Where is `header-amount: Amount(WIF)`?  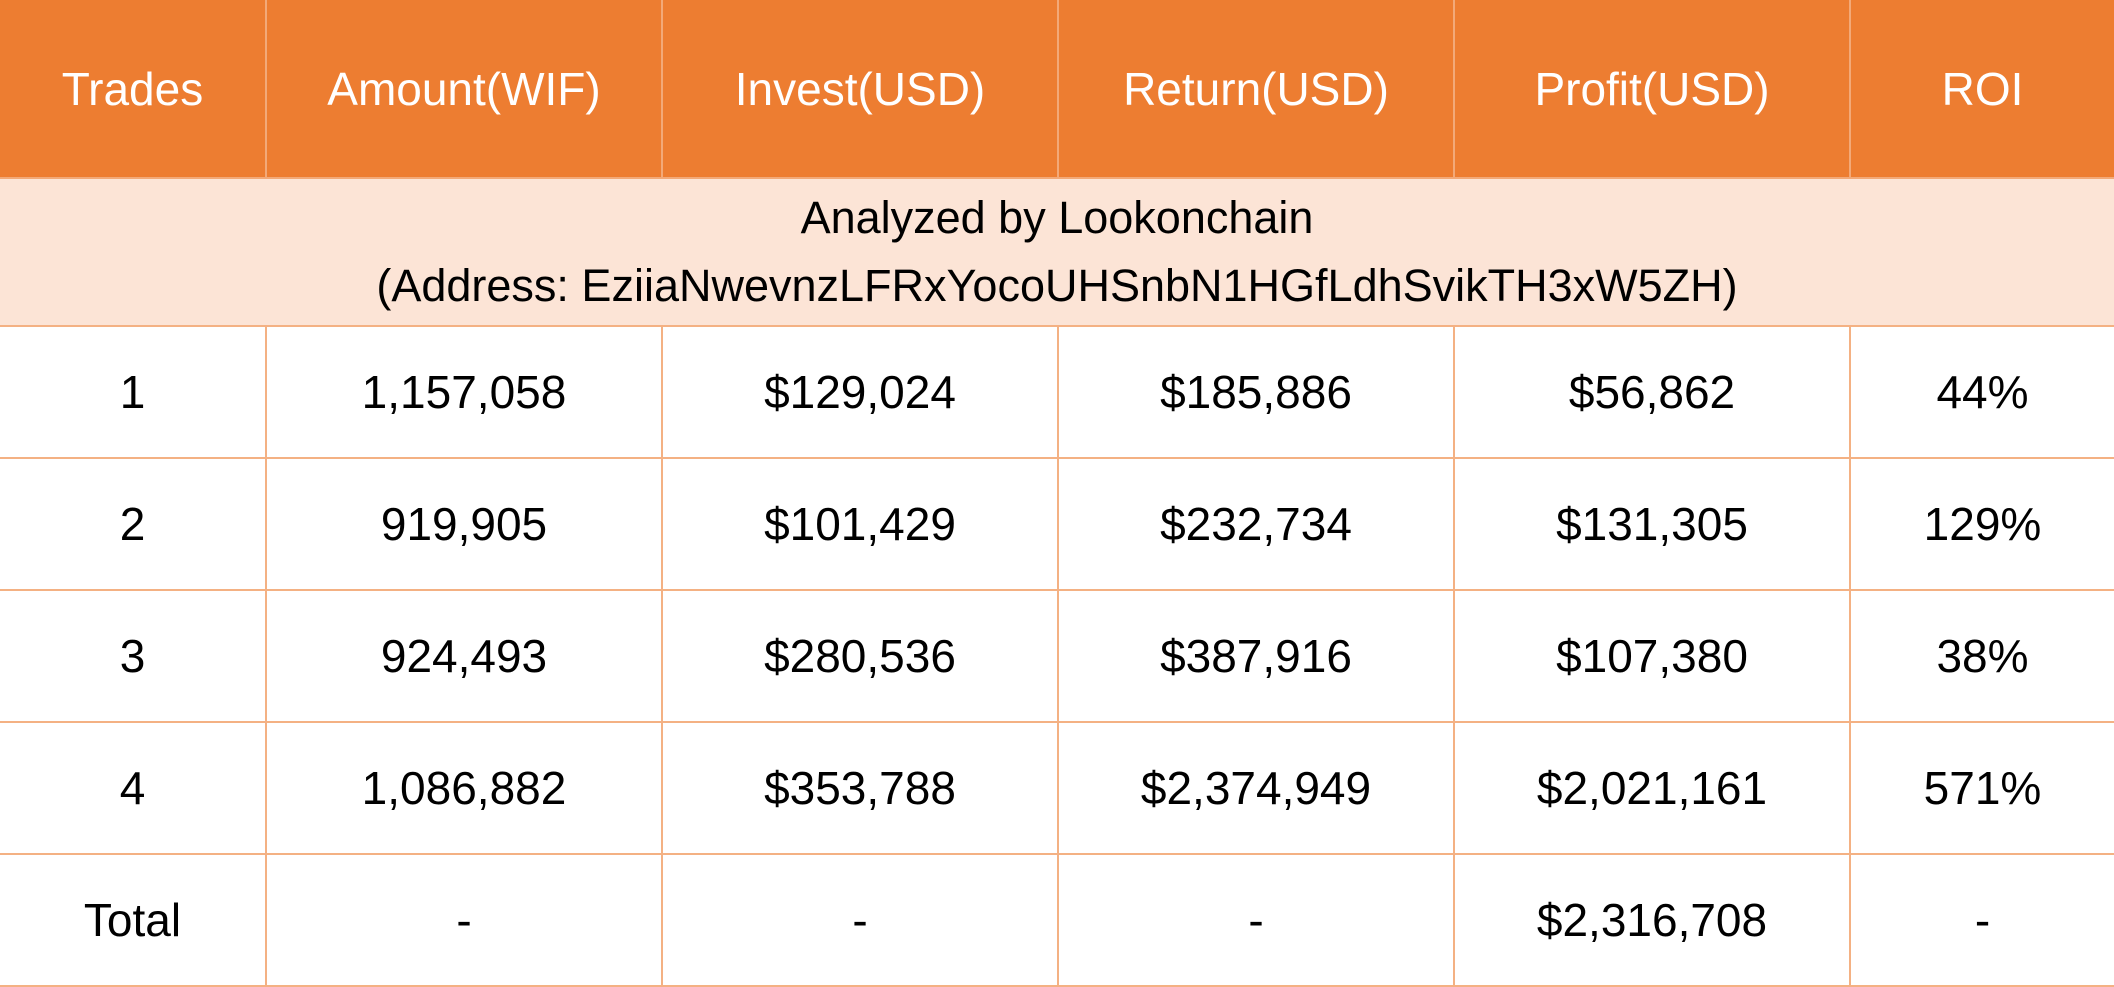
header-amount: Amount(WIF) is located at coordinates (464, 89).